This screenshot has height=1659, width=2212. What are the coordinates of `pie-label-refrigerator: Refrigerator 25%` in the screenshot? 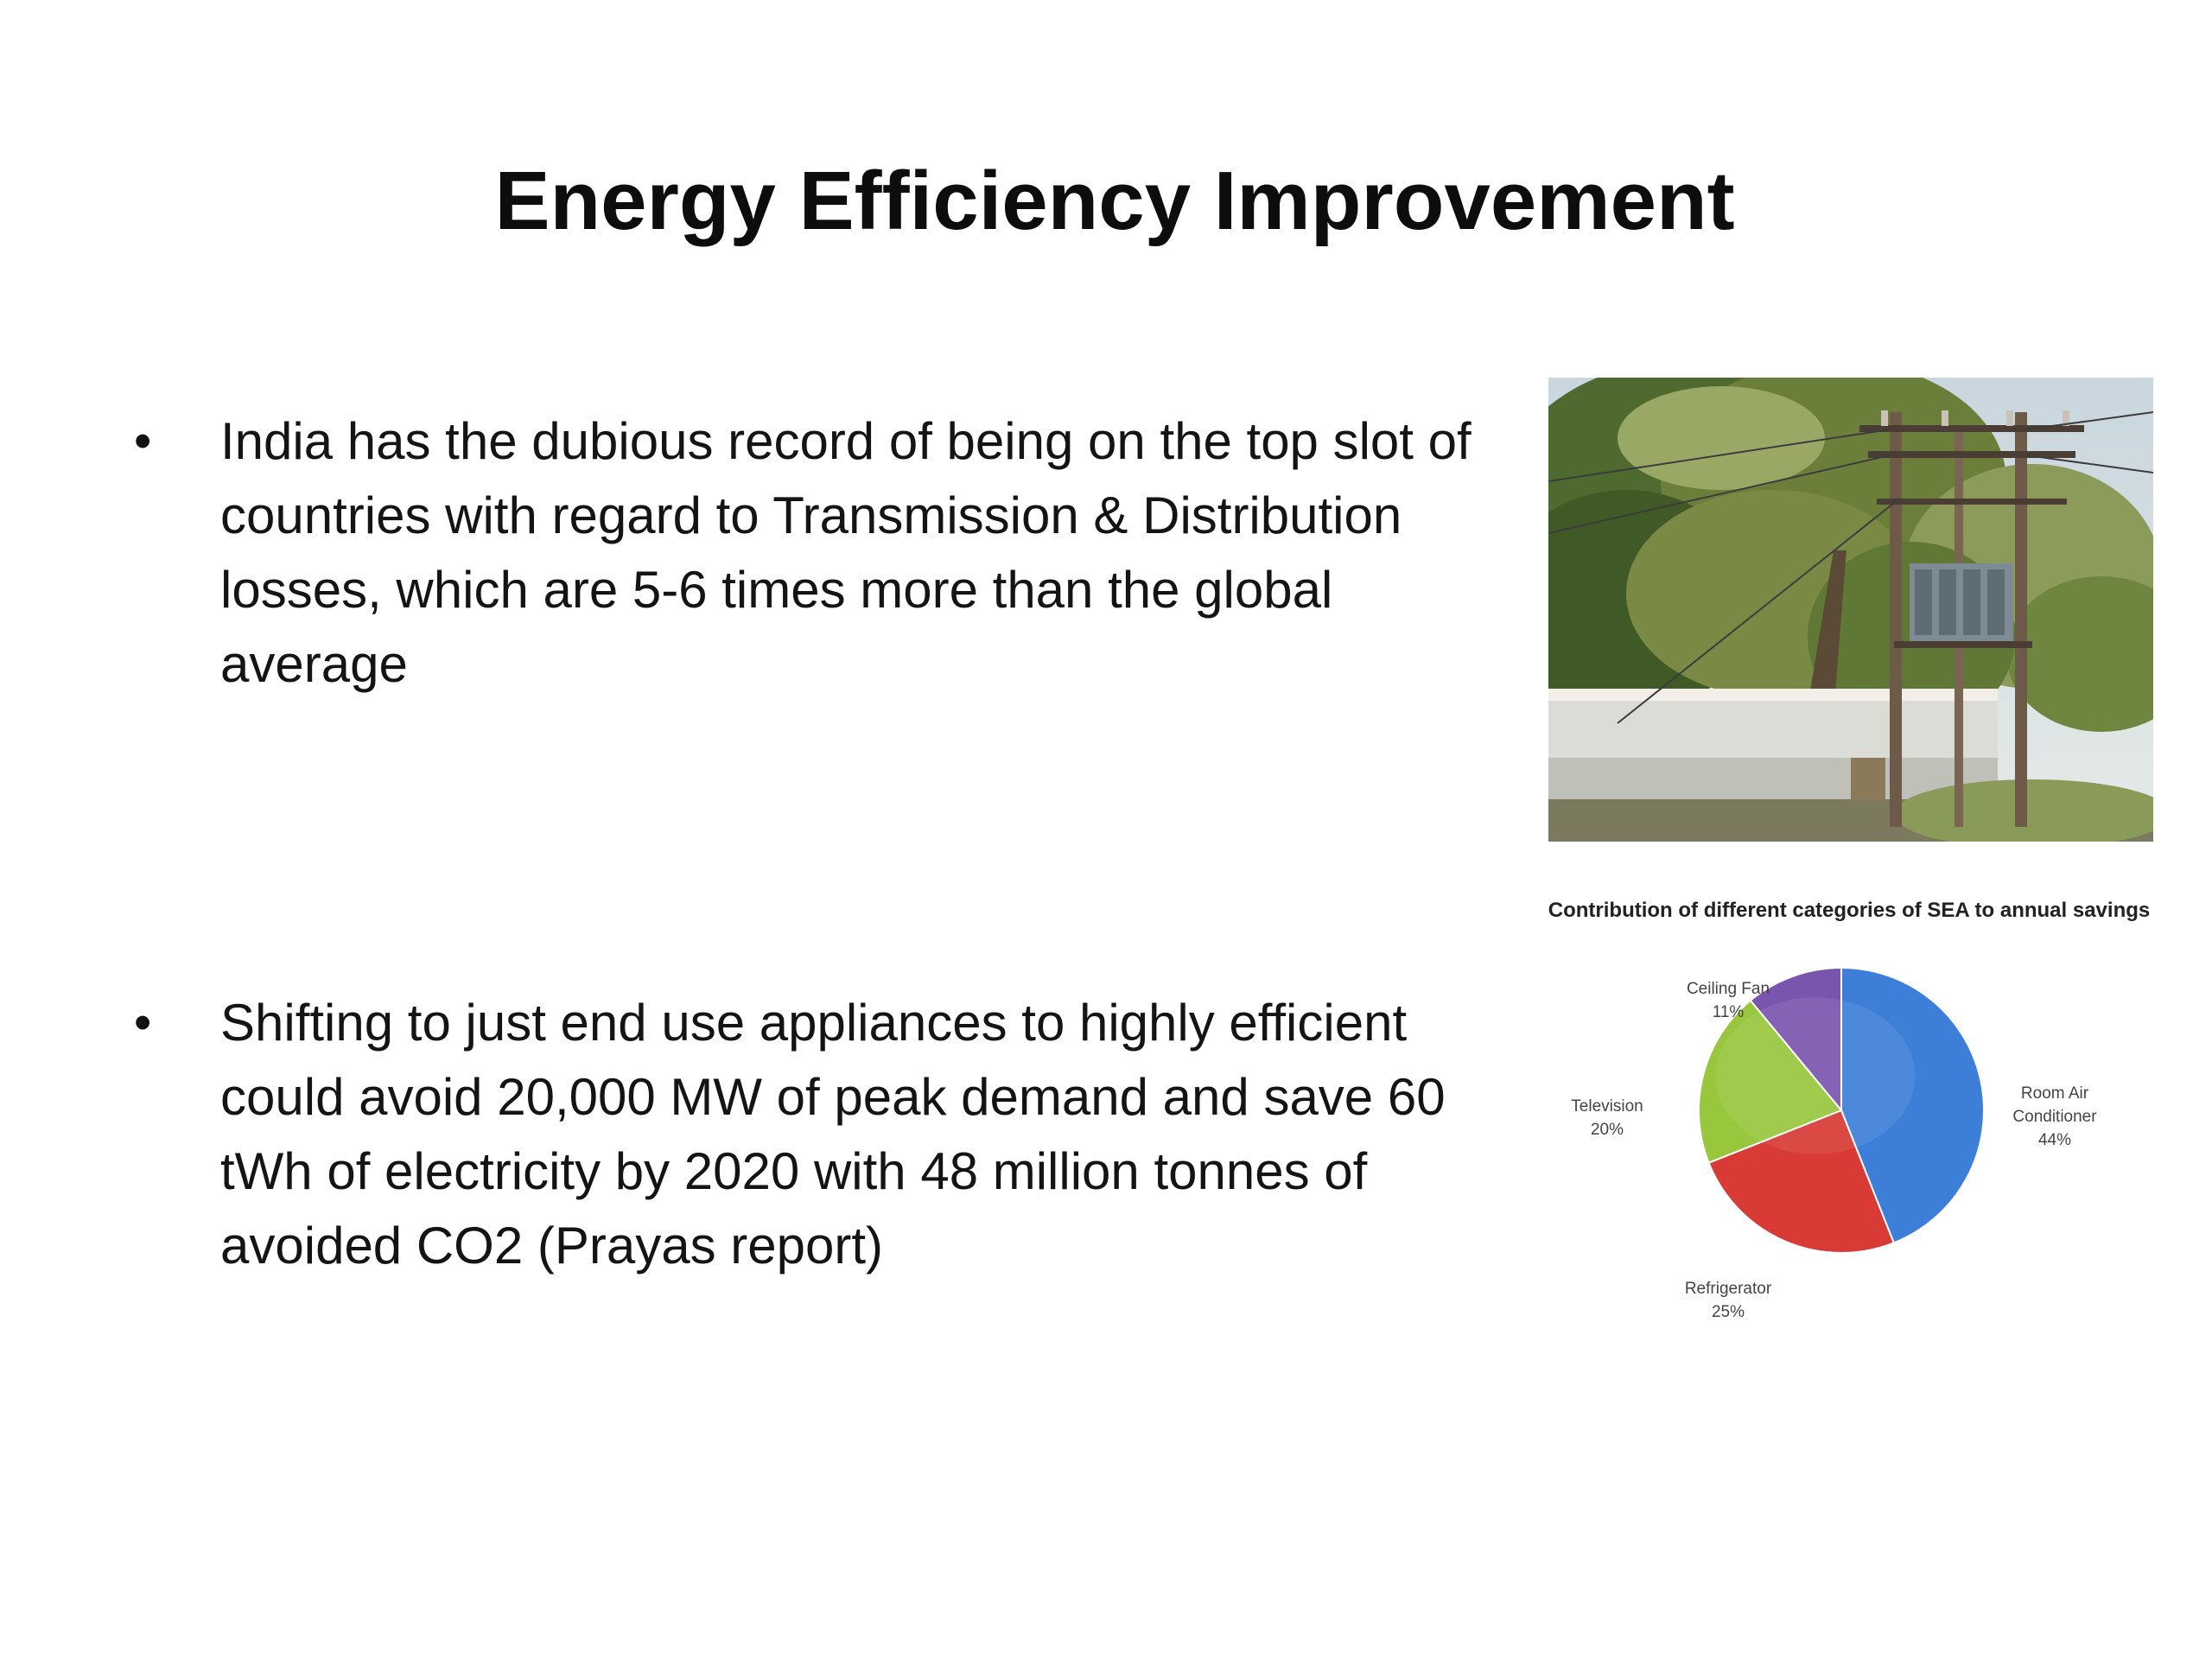 It's located at (1728, 1300).